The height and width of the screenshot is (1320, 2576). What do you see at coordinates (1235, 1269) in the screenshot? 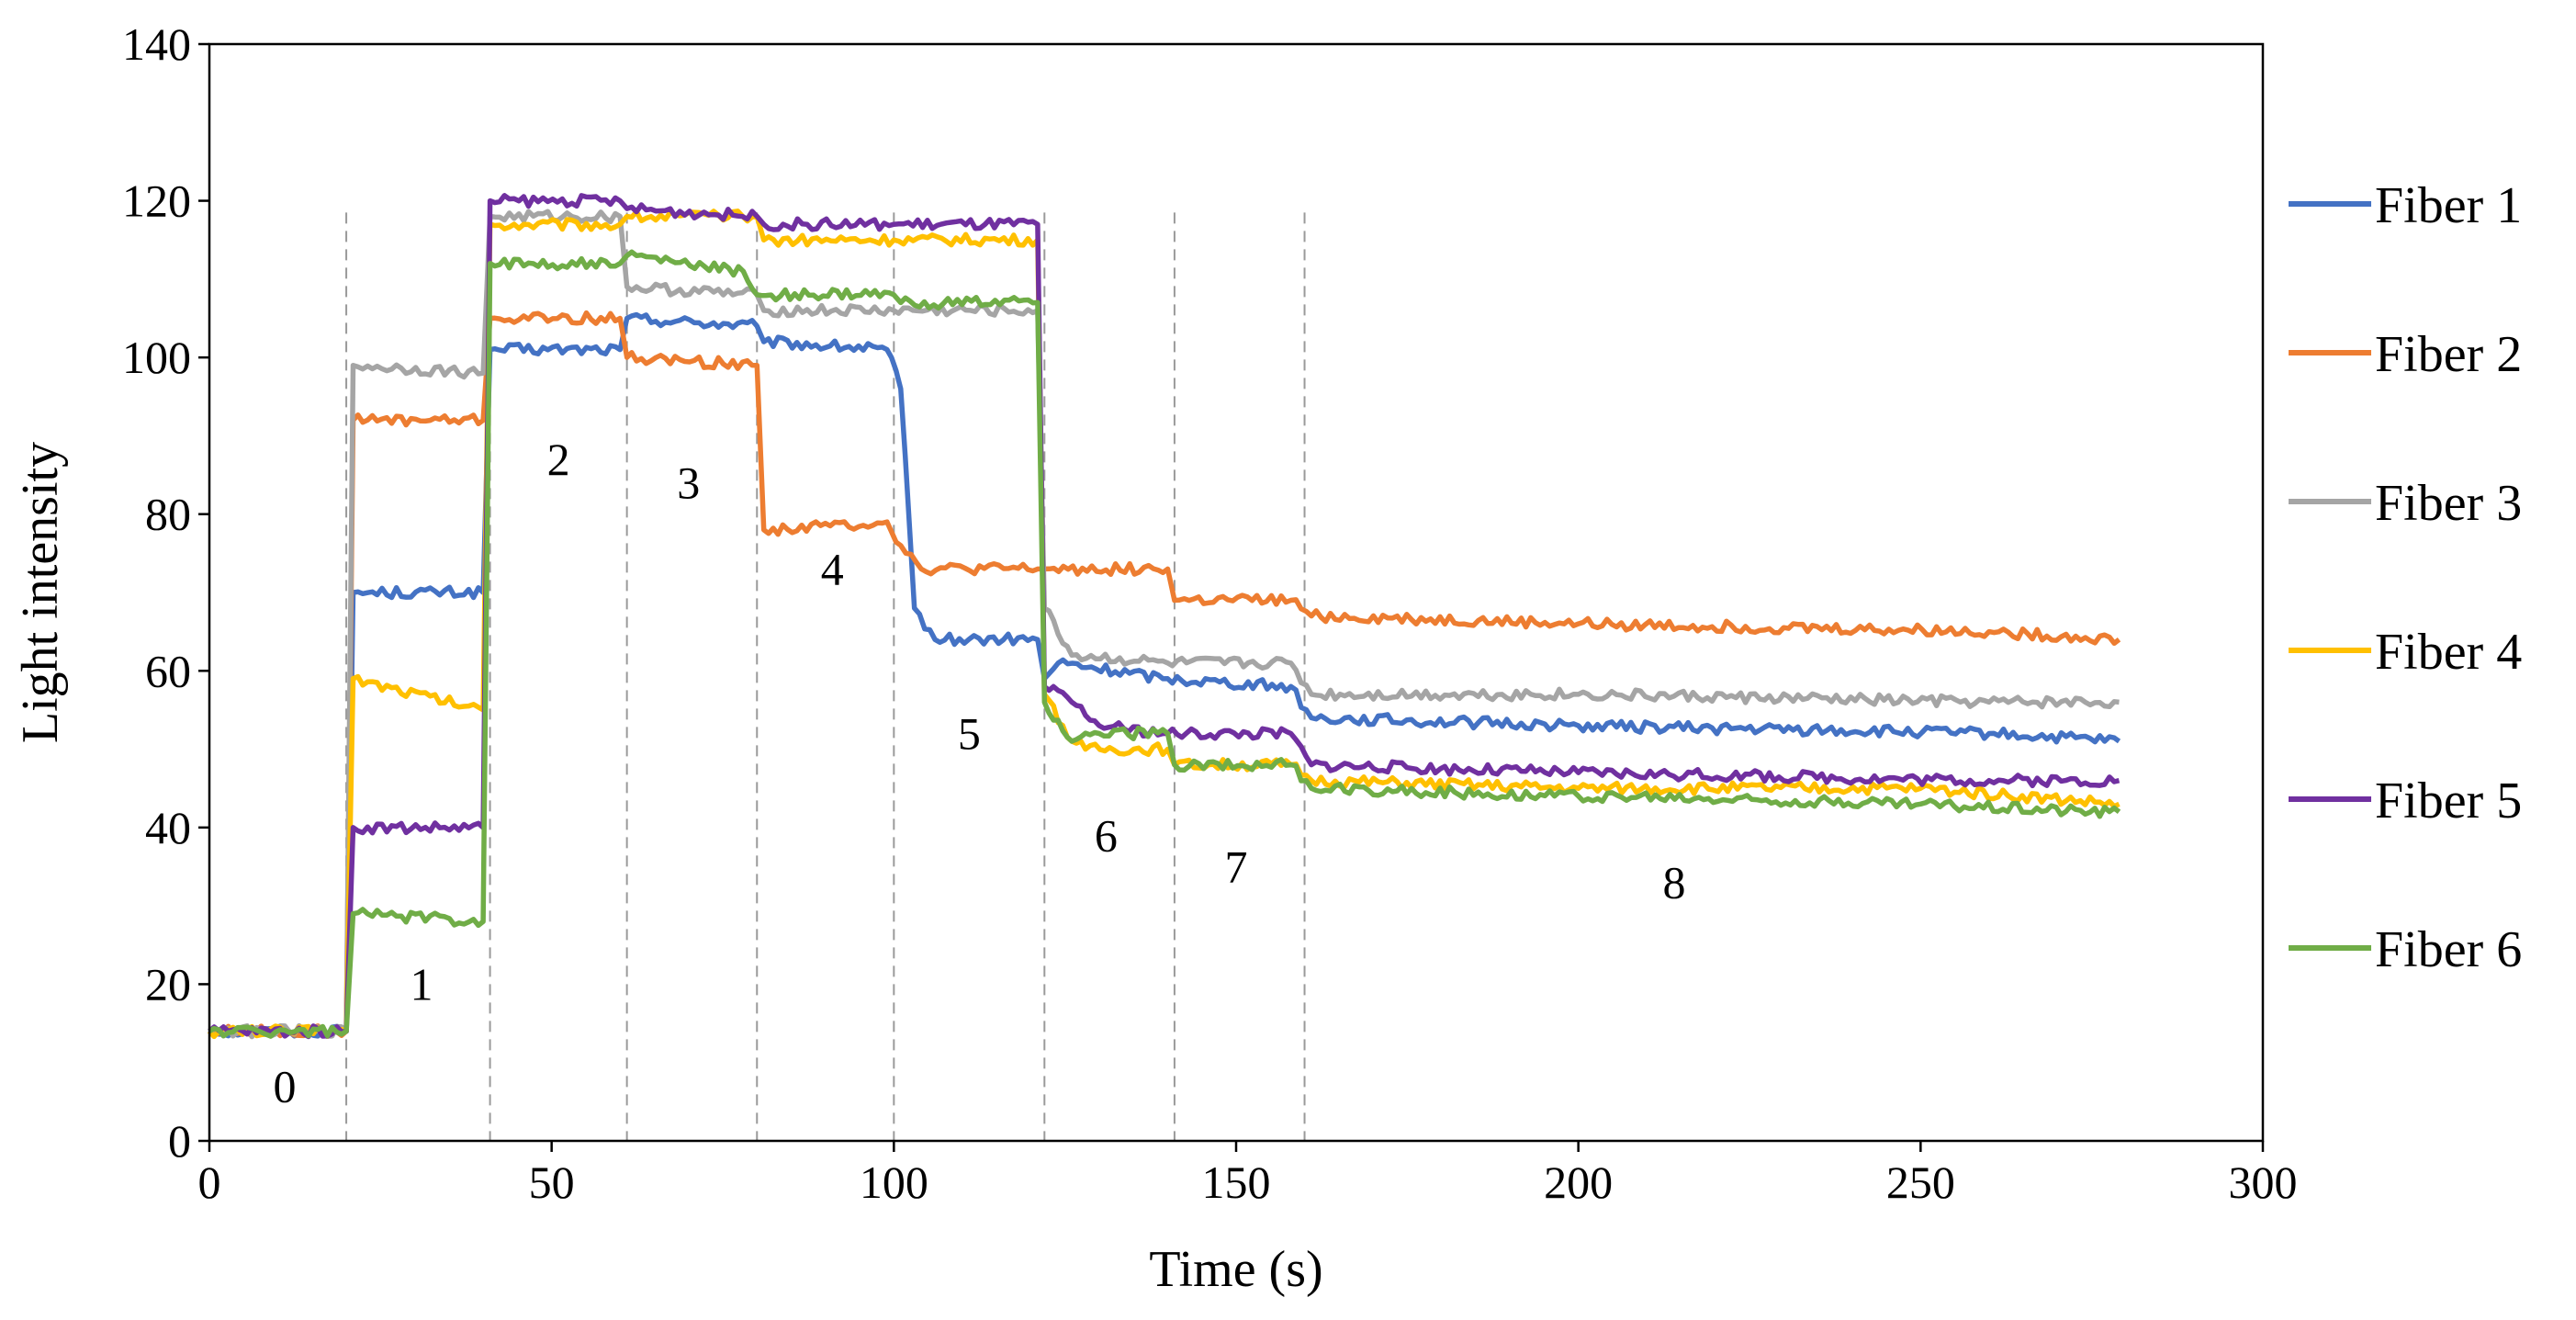
I see `x-axis-title: Time (s)` at bounding box center [1235, 1269].